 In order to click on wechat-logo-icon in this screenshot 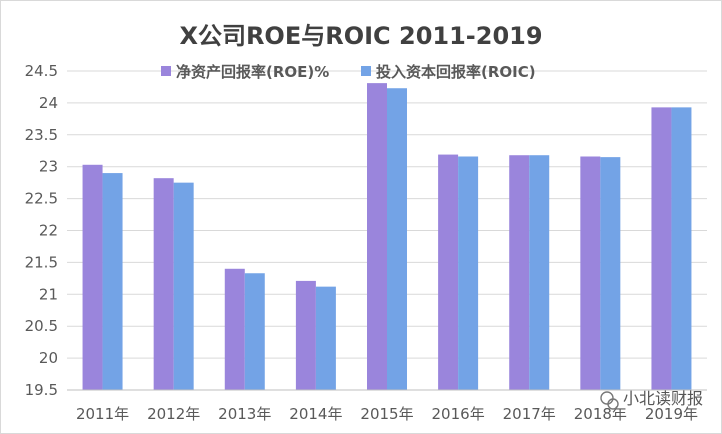, I will do `click(609, 400)`.